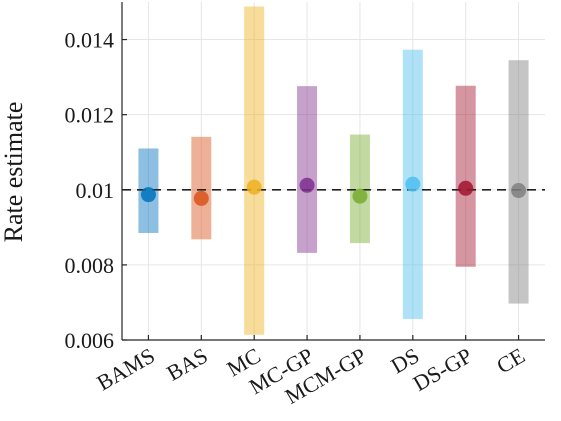 The height and width of the screenshot is (421, 561). Describe the element at coordinates (14, 172) in the screenshot. I see `y-axis-label: Rate estimate` at that location.